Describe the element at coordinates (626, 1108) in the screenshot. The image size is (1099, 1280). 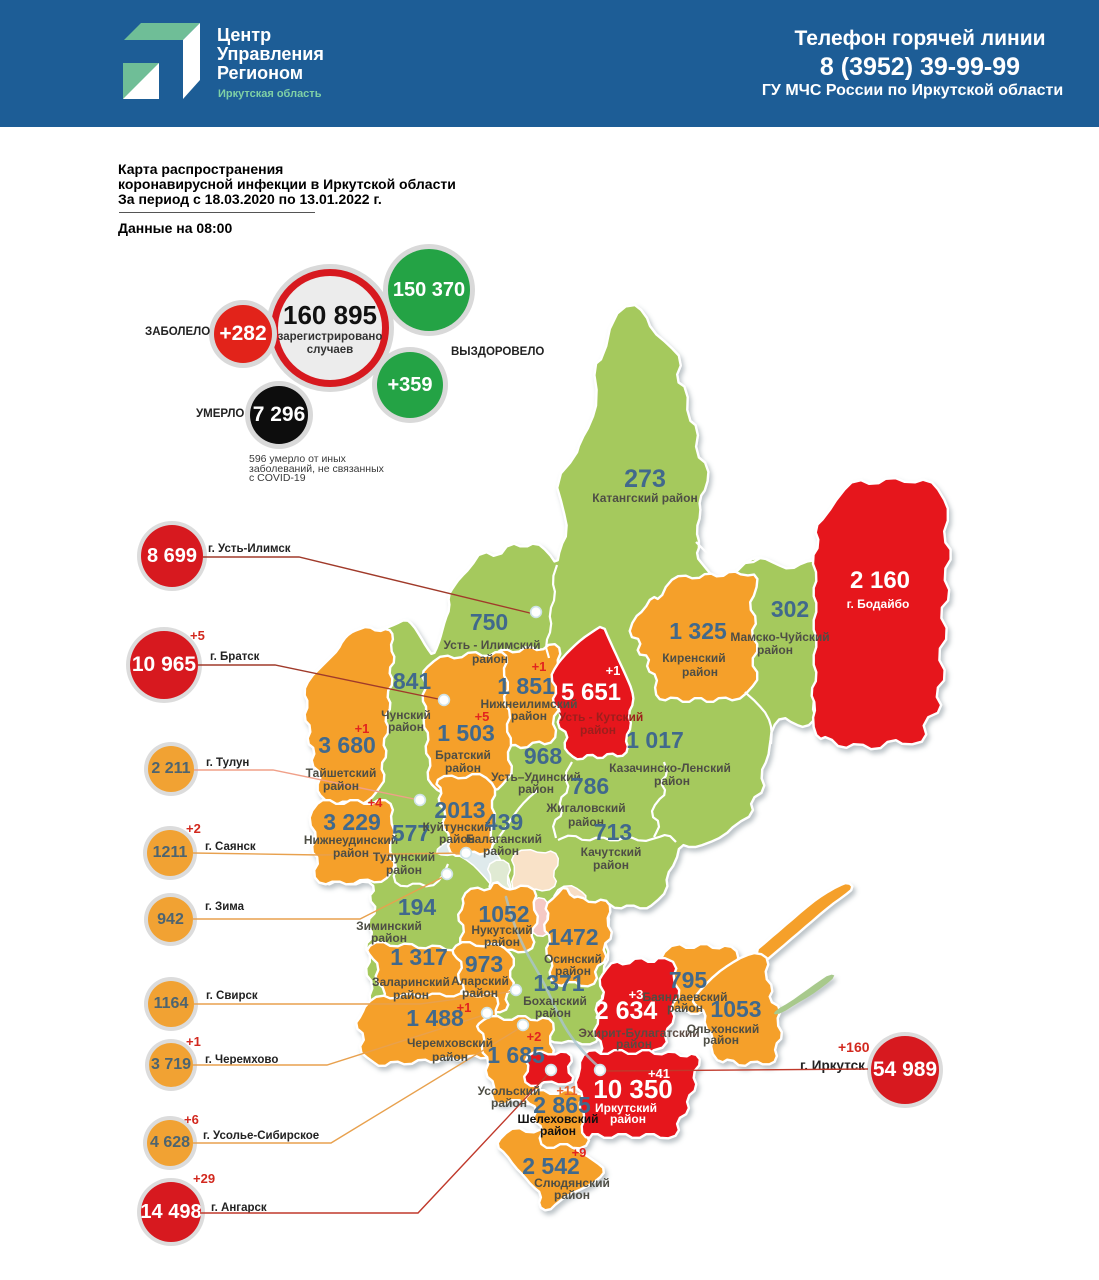
I see `svg-text: Иркутский` at that location.